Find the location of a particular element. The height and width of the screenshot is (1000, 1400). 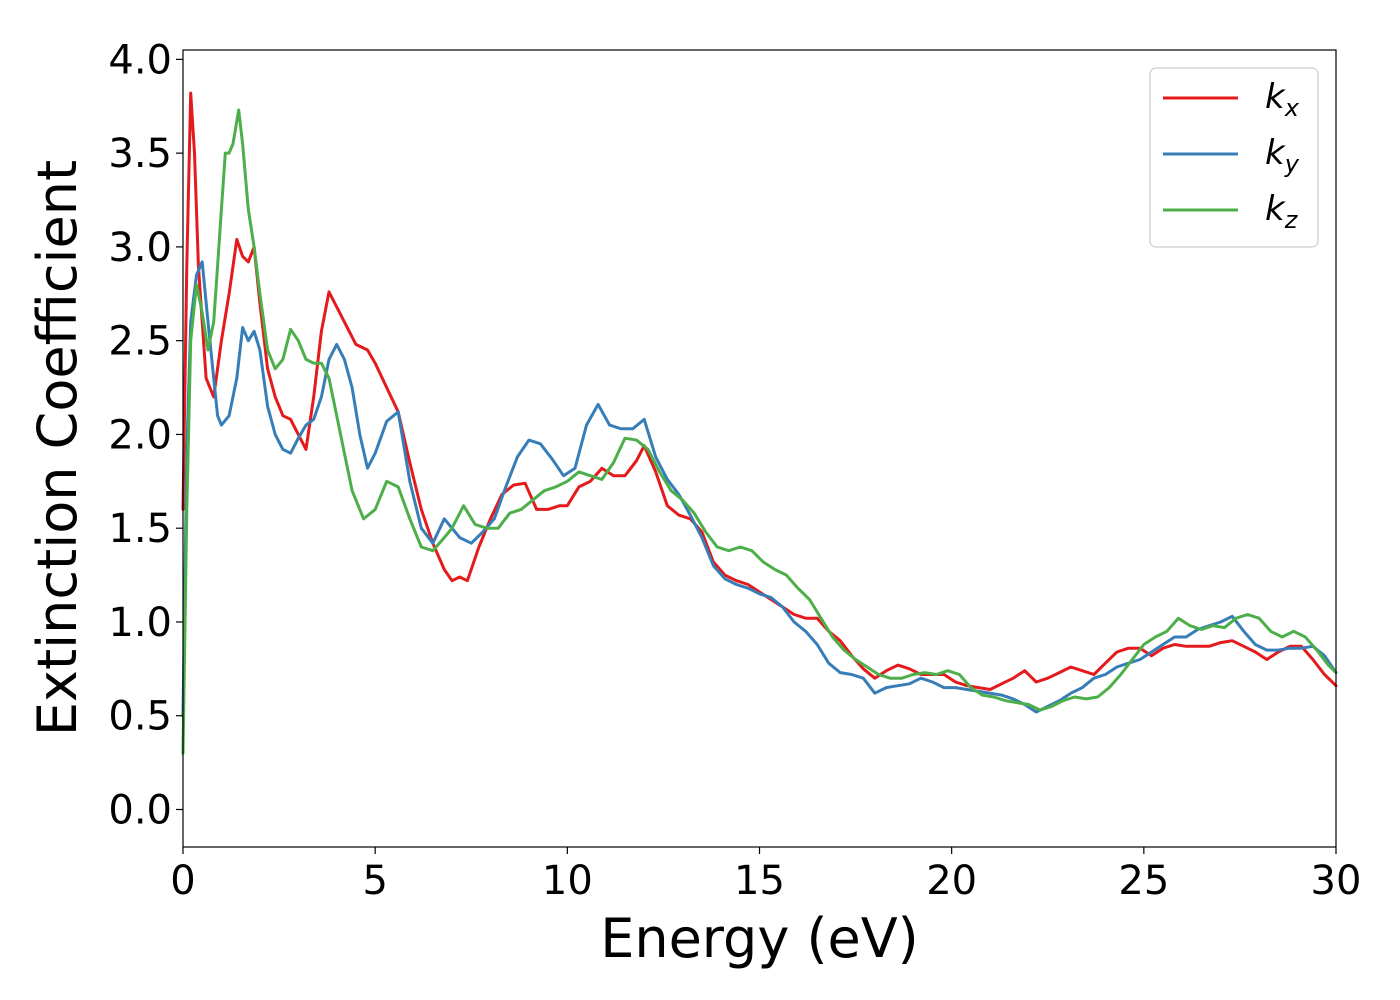

y-tick-label: 2.5 is located at coordinates (140, 342).